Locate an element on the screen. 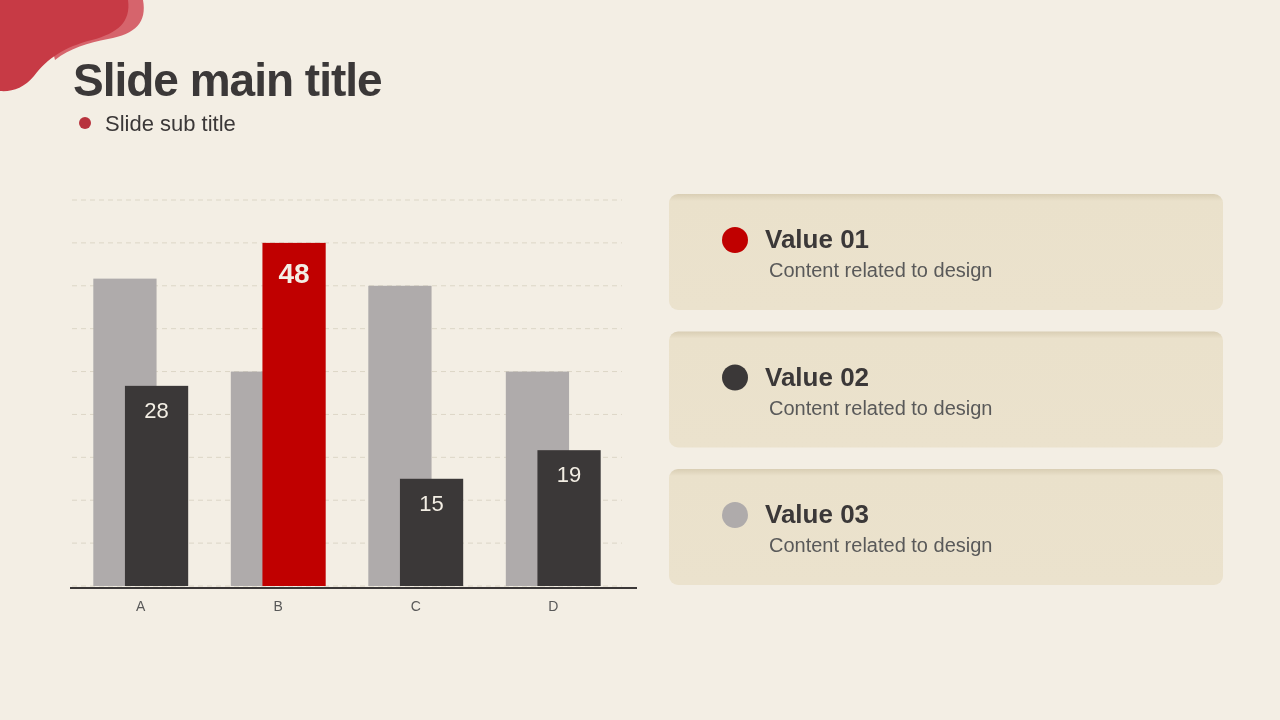 The height and width of the screenshot is (720, 1280). data-label: 19 is located at coordinates (569, 475).